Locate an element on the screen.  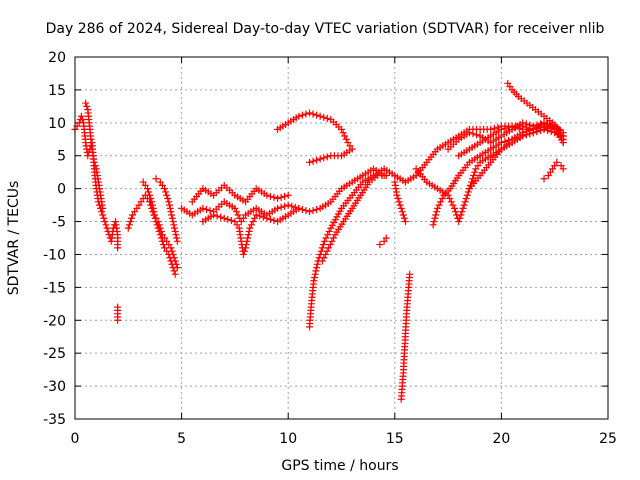
y-tick-label: 15 is located at coordinates (57, 91).